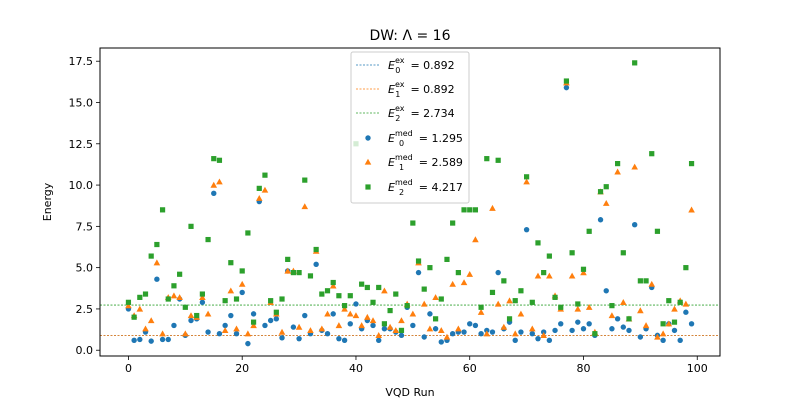  Describe the element at coordinates (425, 187) in the screenshot. I see `legend-label: Emed 2 = 4.217` at that location.